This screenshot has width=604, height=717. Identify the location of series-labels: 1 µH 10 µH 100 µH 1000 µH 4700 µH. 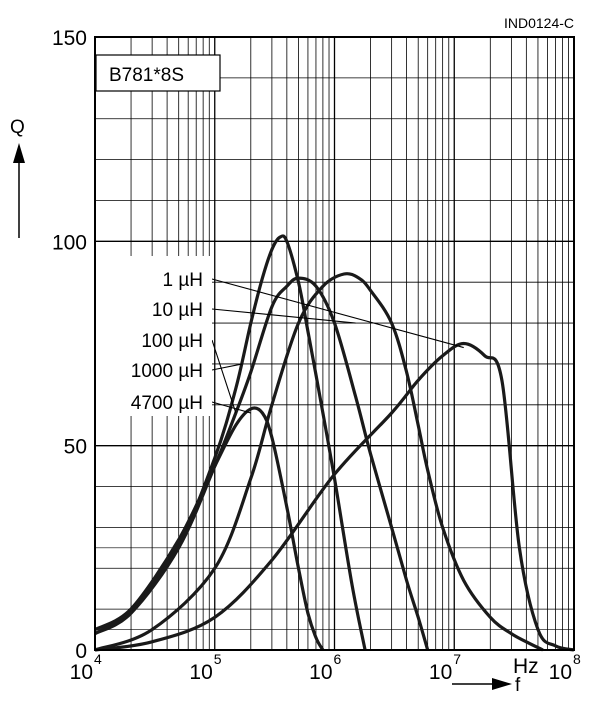
(167, 342).